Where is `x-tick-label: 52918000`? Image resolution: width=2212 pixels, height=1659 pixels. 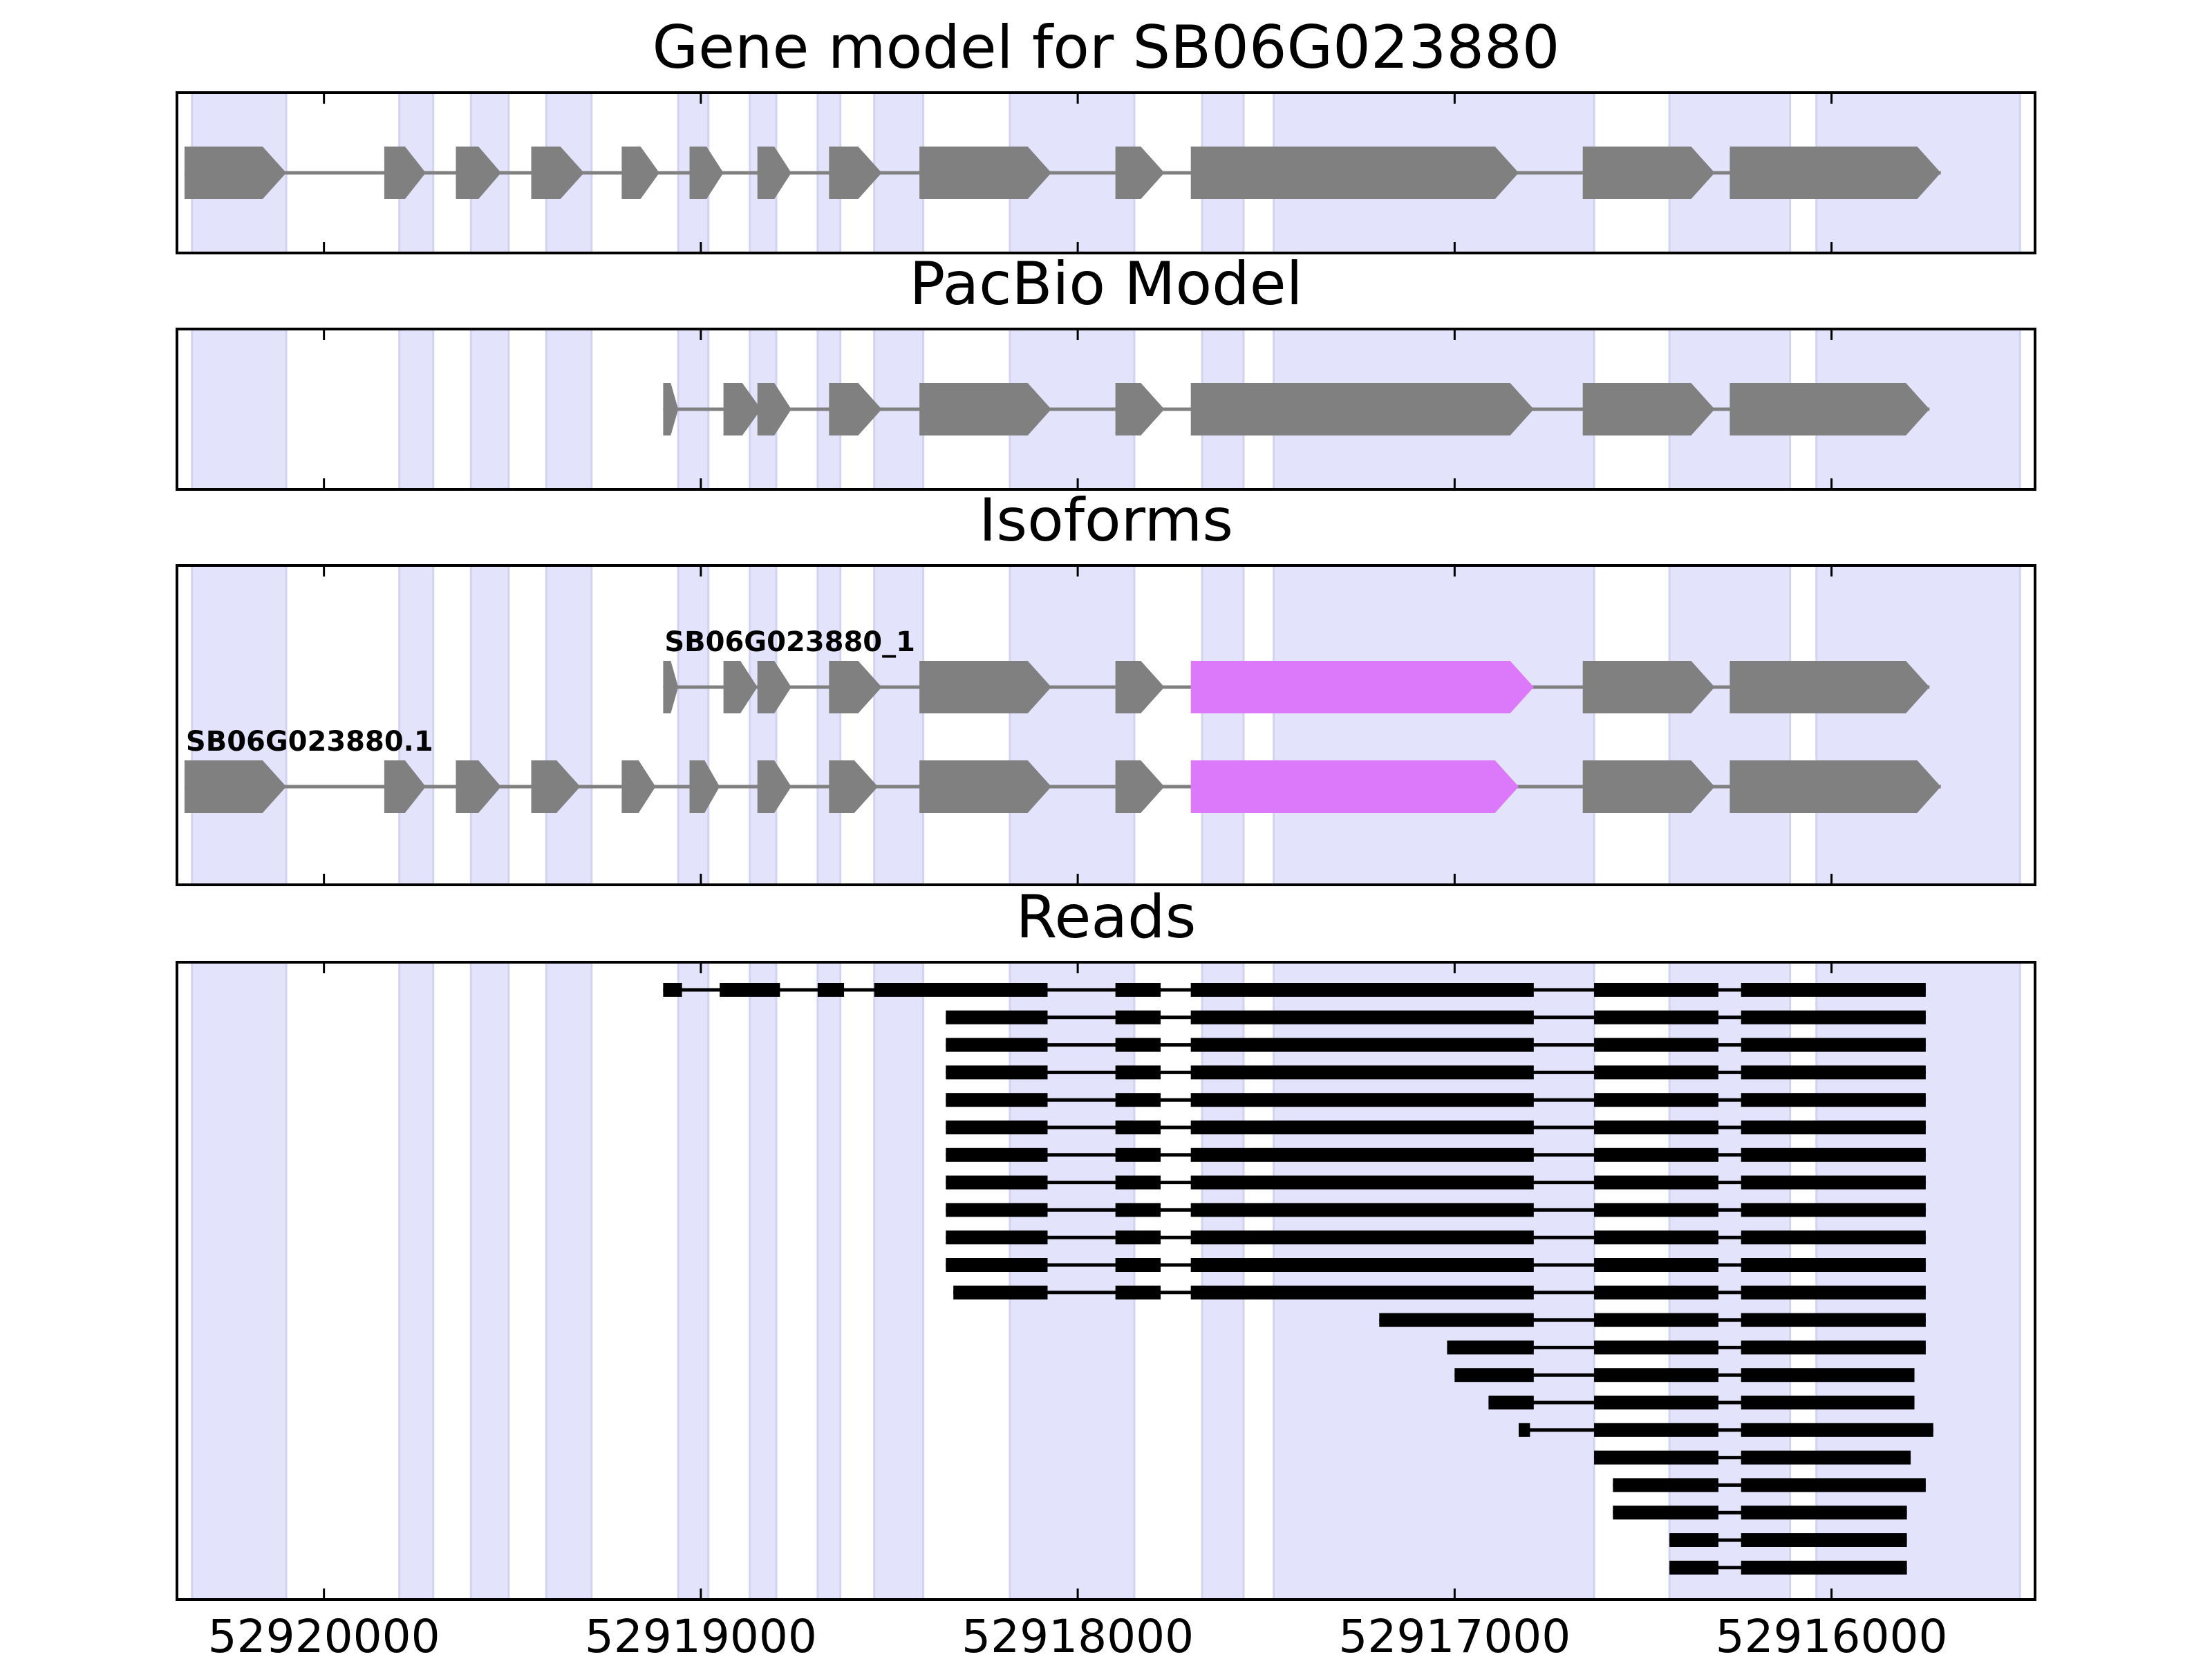
x-tick-label: 52918000 is located at coordinates (1078, 1634).